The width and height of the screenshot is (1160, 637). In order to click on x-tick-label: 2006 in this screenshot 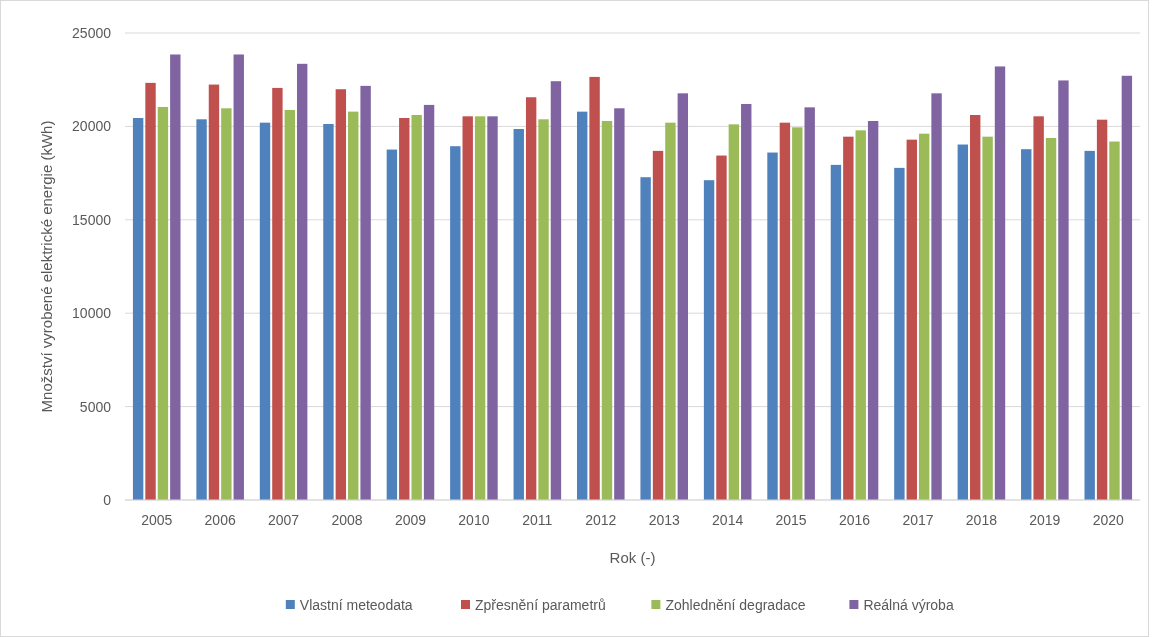, I will do `click(220, 520)`.